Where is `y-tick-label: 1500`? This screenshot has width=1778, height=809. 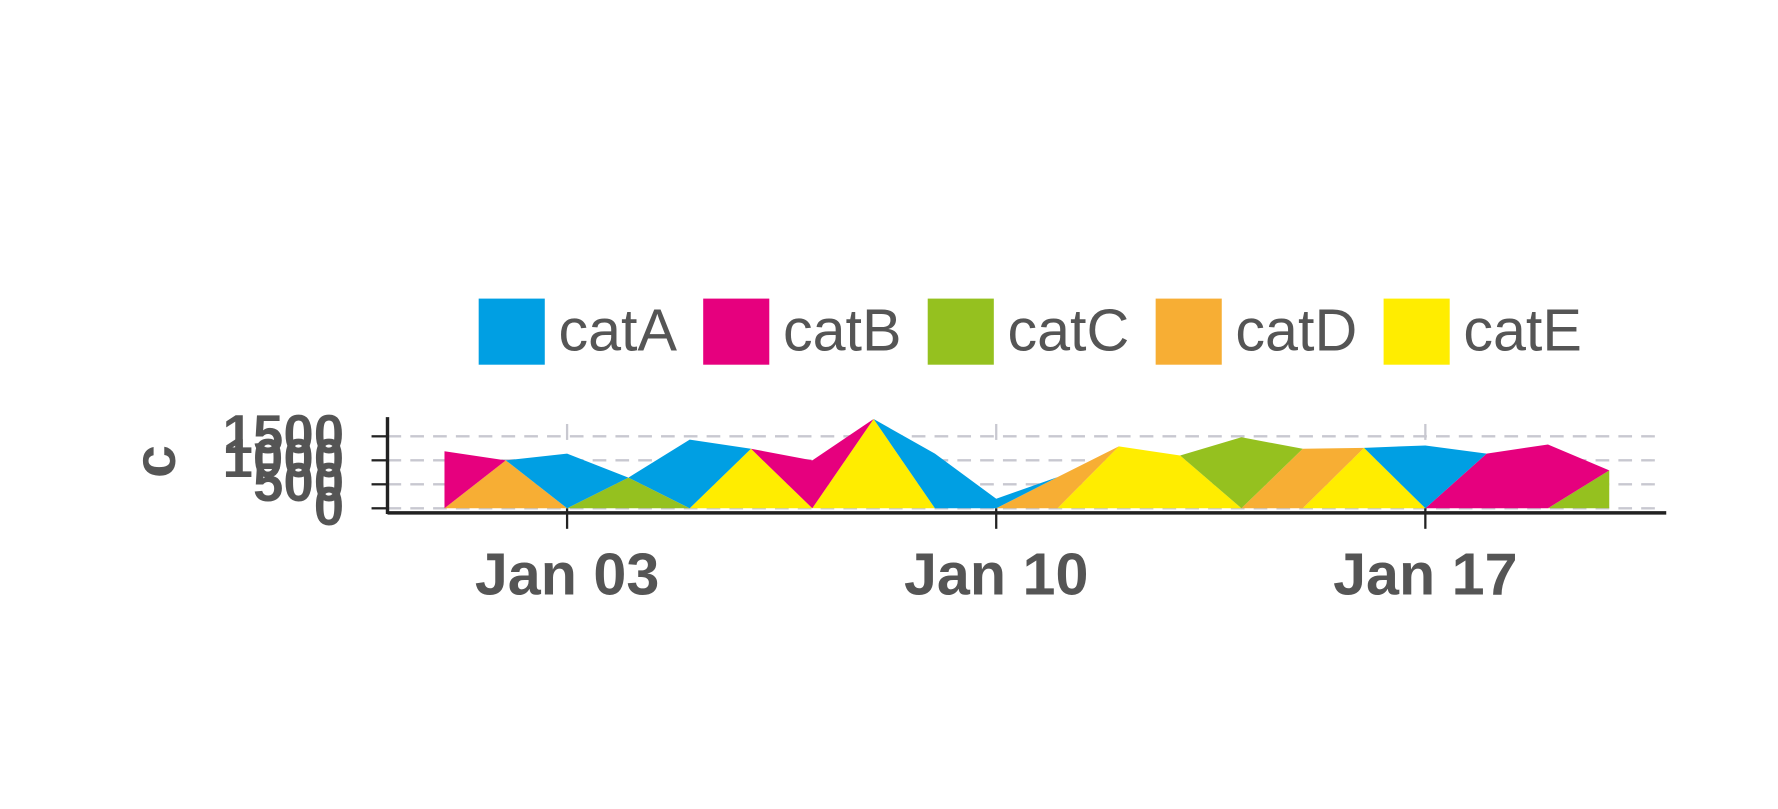
y-tick-label: 1500 is located at coordinates (284, 434).